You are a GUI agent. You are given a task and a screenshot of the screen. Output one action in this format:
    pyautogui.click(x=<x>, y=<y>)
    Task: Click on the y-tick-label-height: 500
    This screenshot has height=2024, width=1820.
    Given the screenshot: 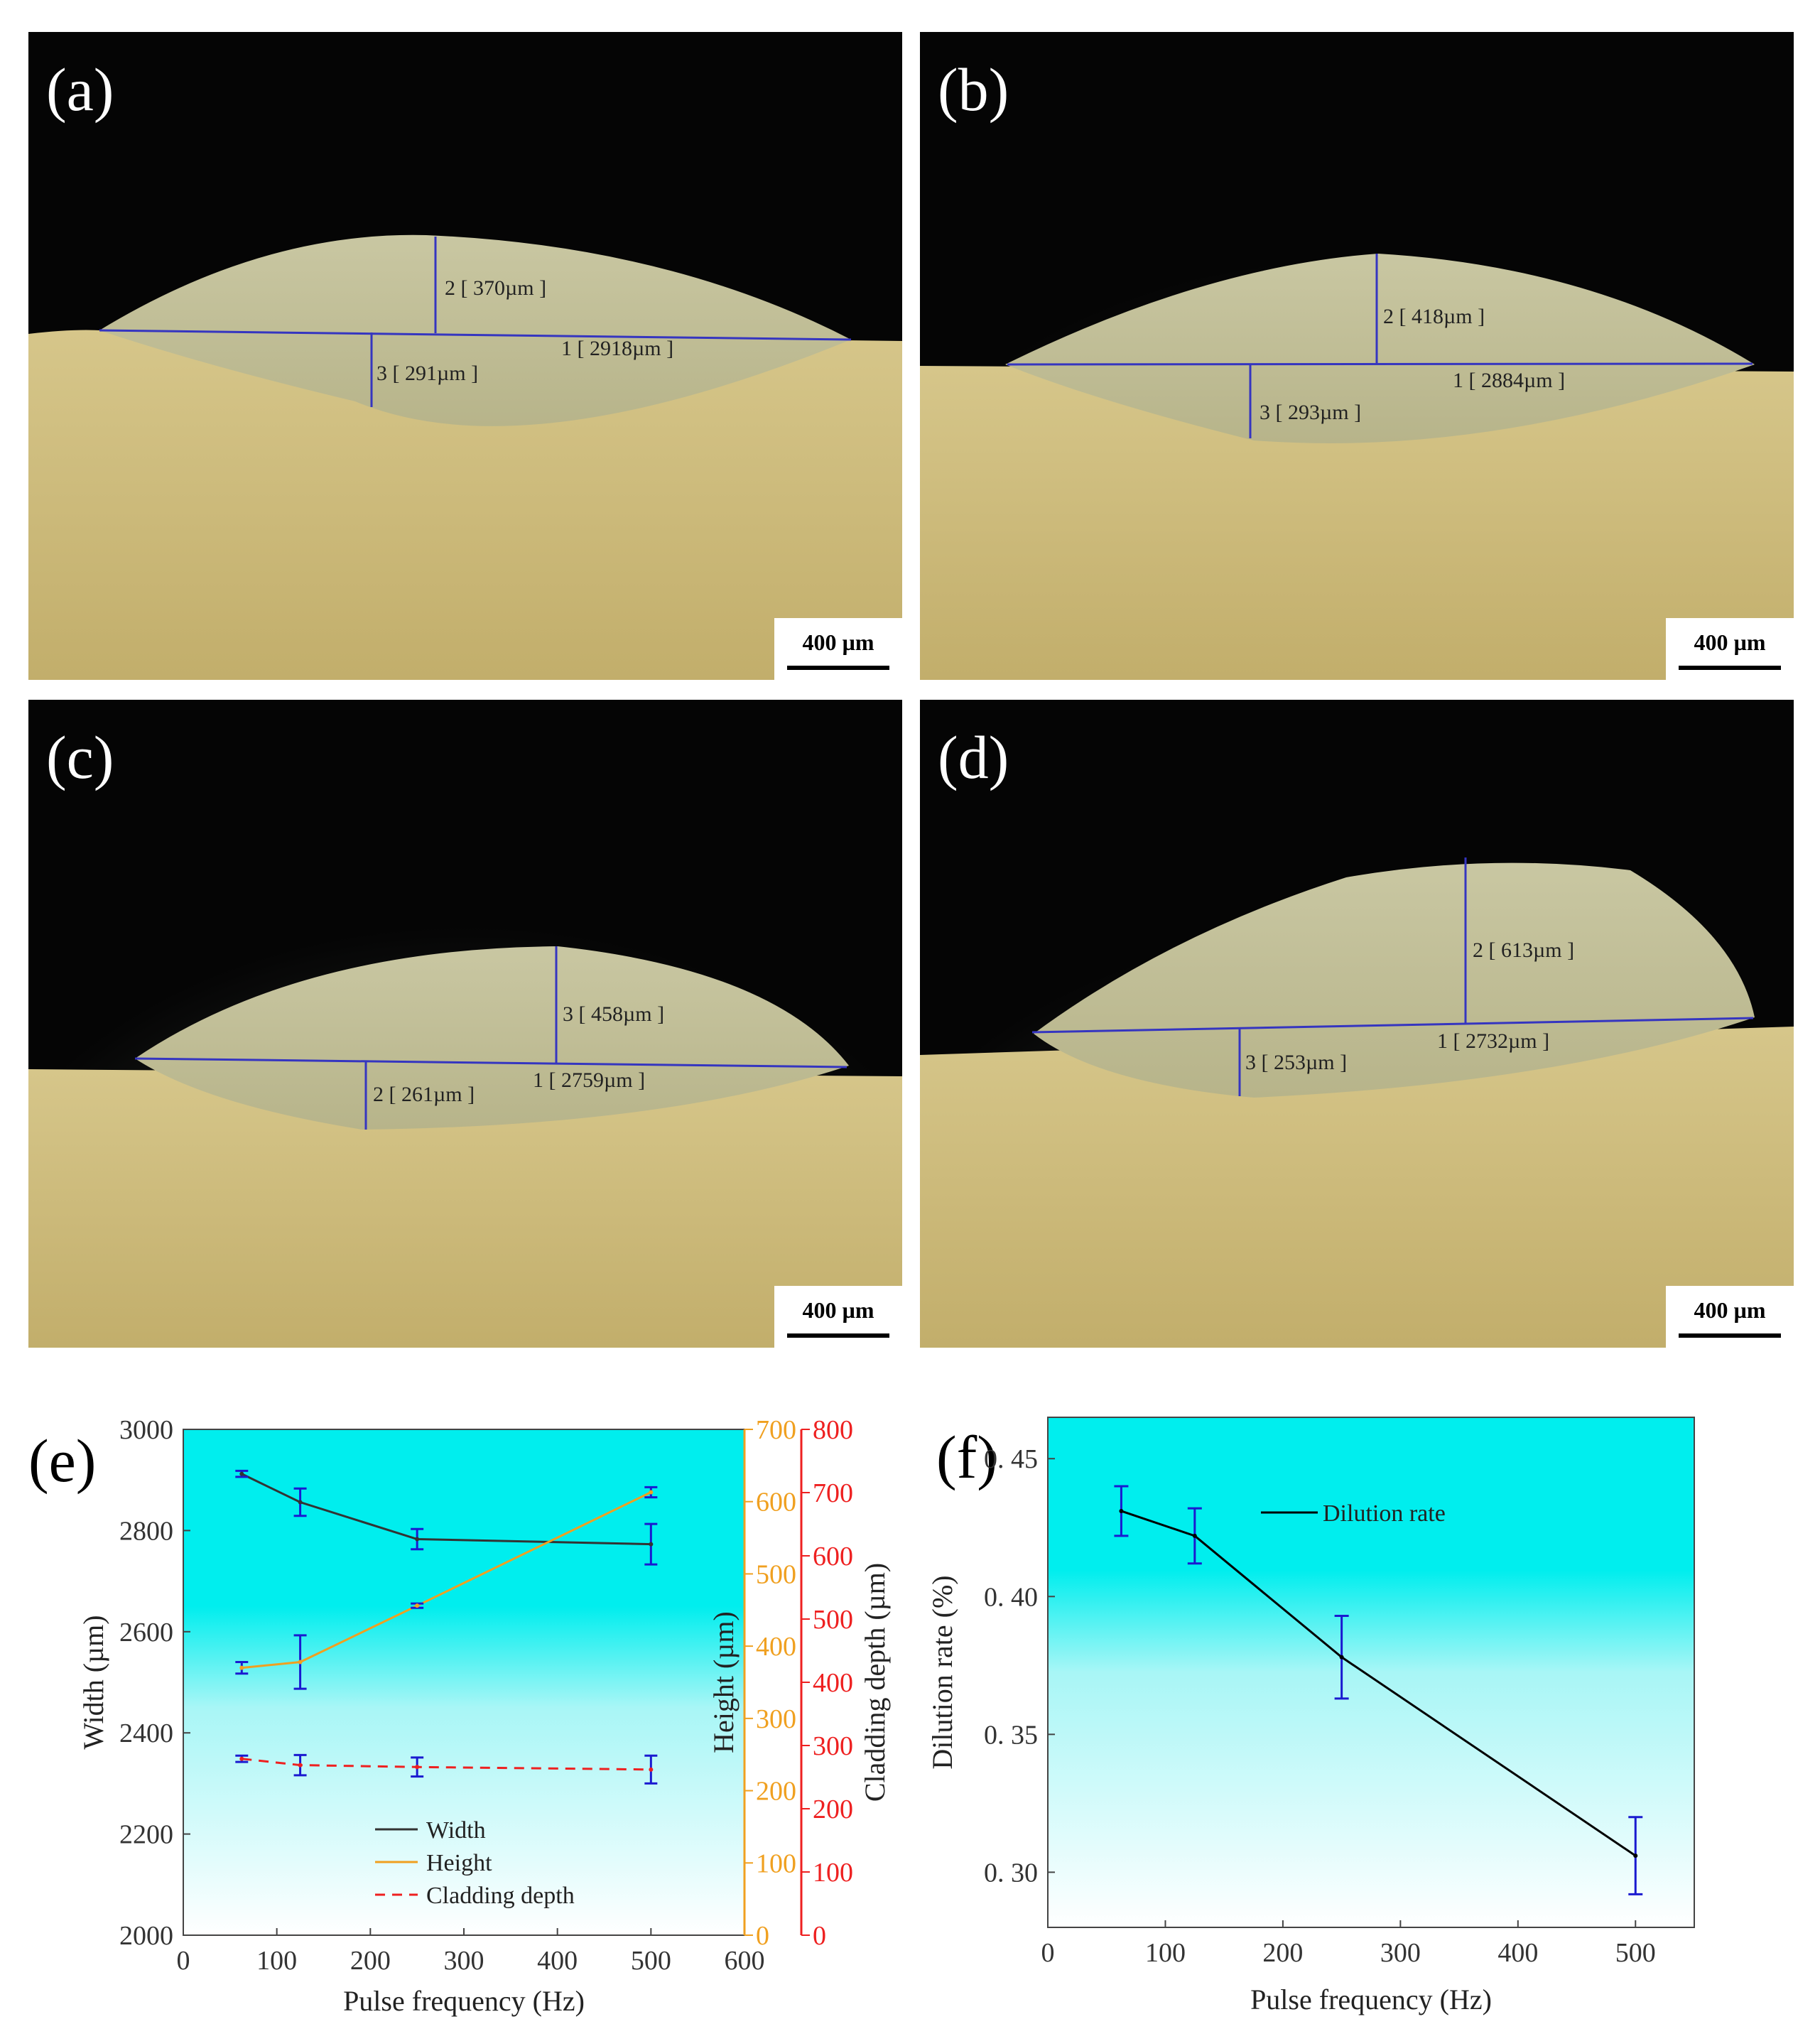 What is the action you would take?
    pyautogui.click(x=776, y=1574)
    